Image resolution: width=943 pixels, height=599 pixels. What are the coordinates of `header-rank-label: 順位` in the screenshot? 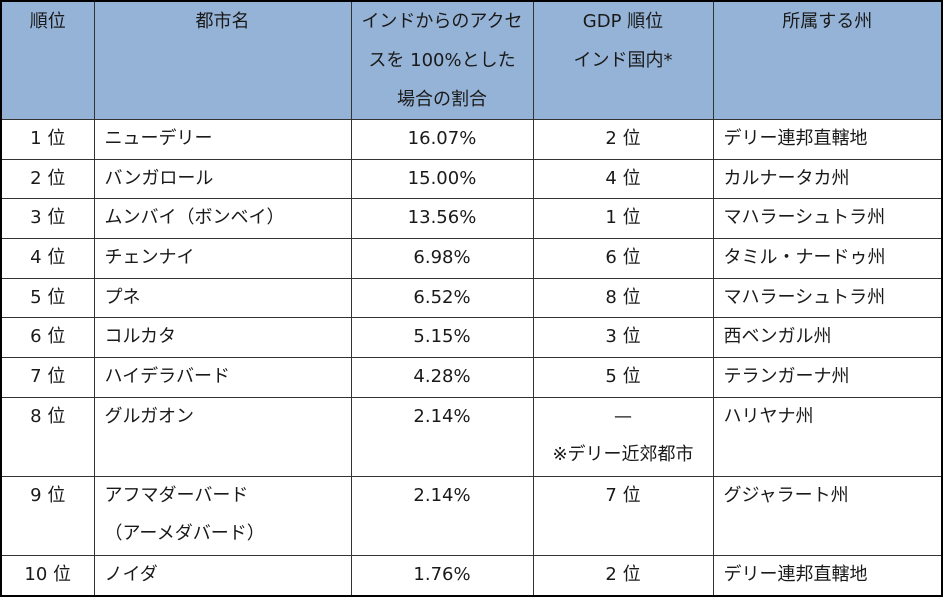 It's located at (47, 21).